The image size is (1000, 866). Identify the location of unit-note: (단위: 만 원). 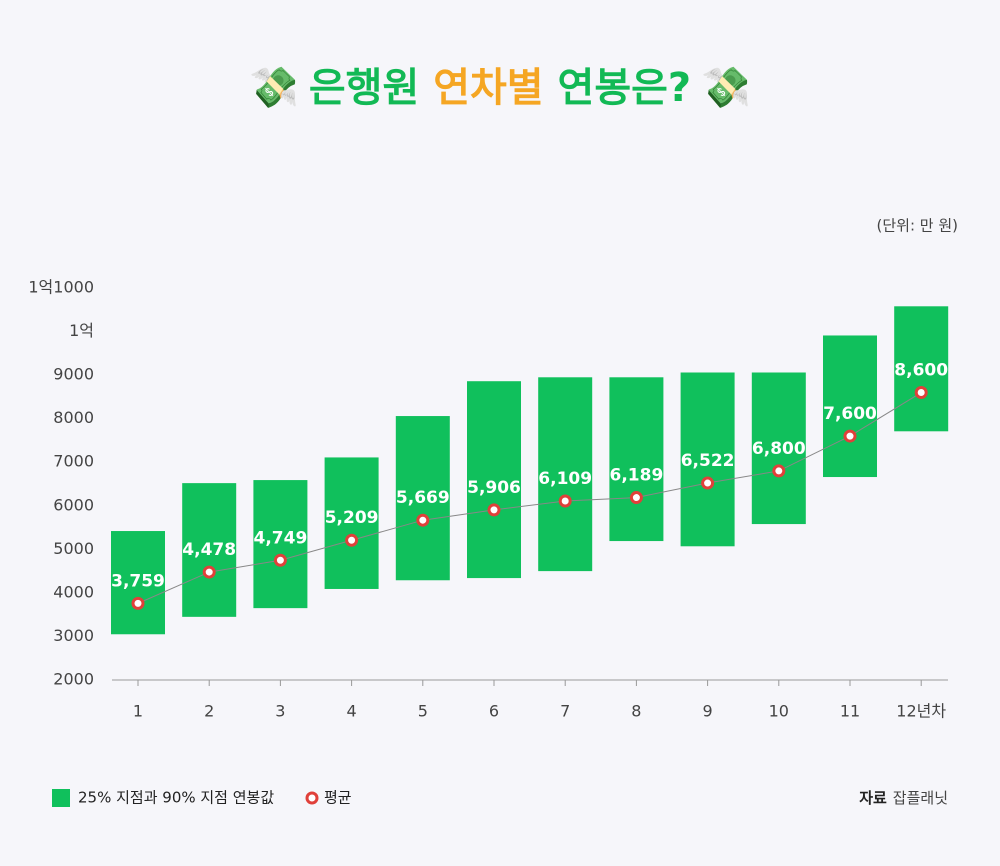
(918, 226).